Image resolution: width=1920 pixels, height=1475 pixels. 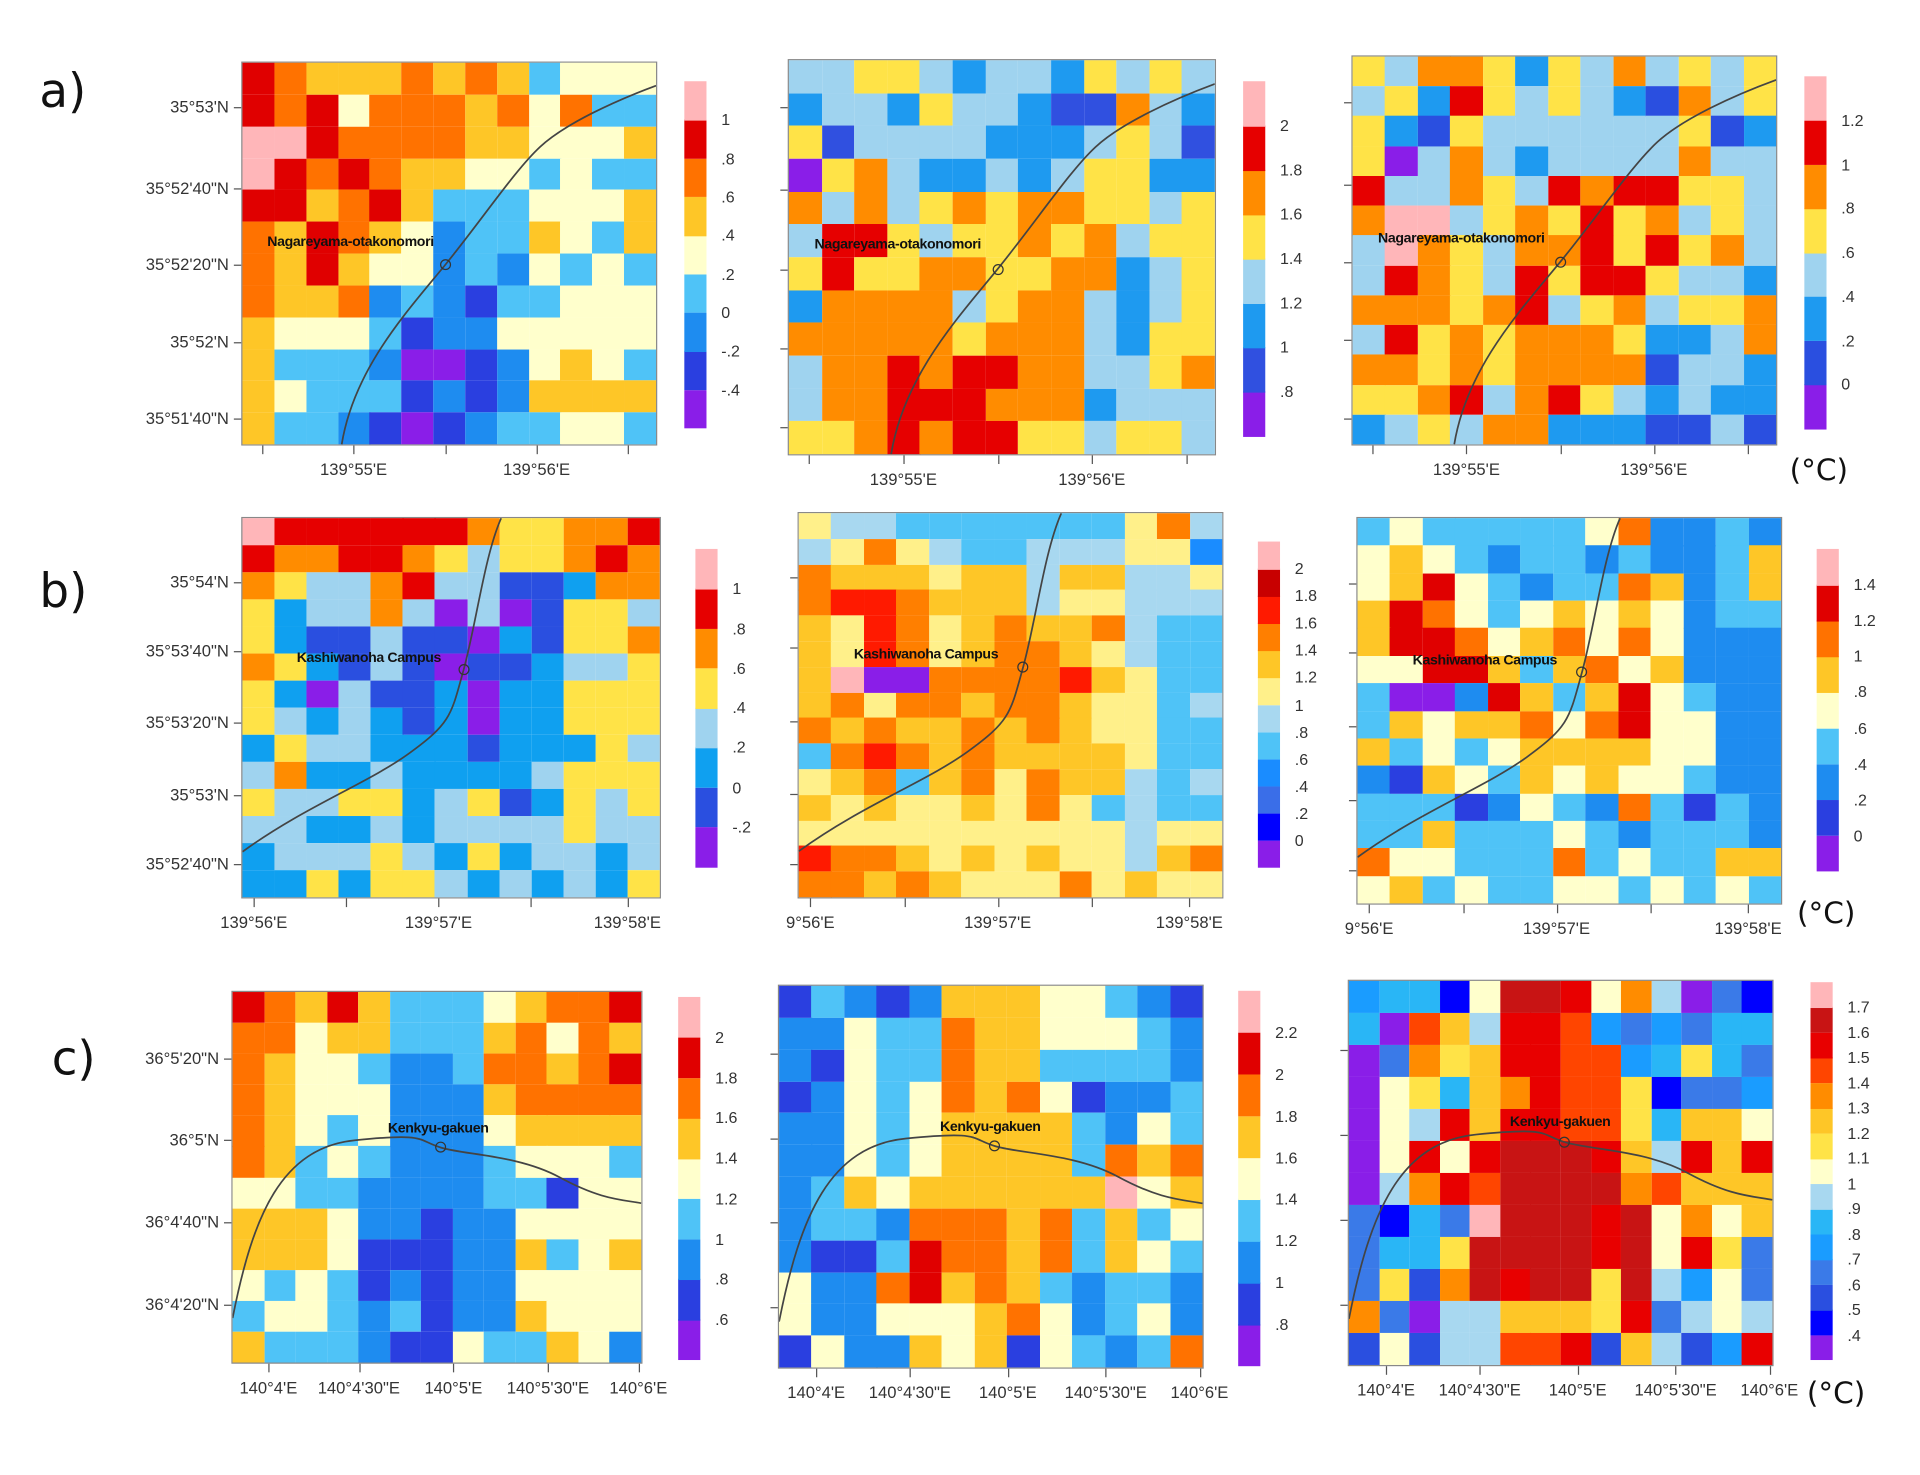 What do you see at coordinates (728, 197) in the screenshot?
I see `colorbar-tick-label: .6` at bounding box center [728, 197].